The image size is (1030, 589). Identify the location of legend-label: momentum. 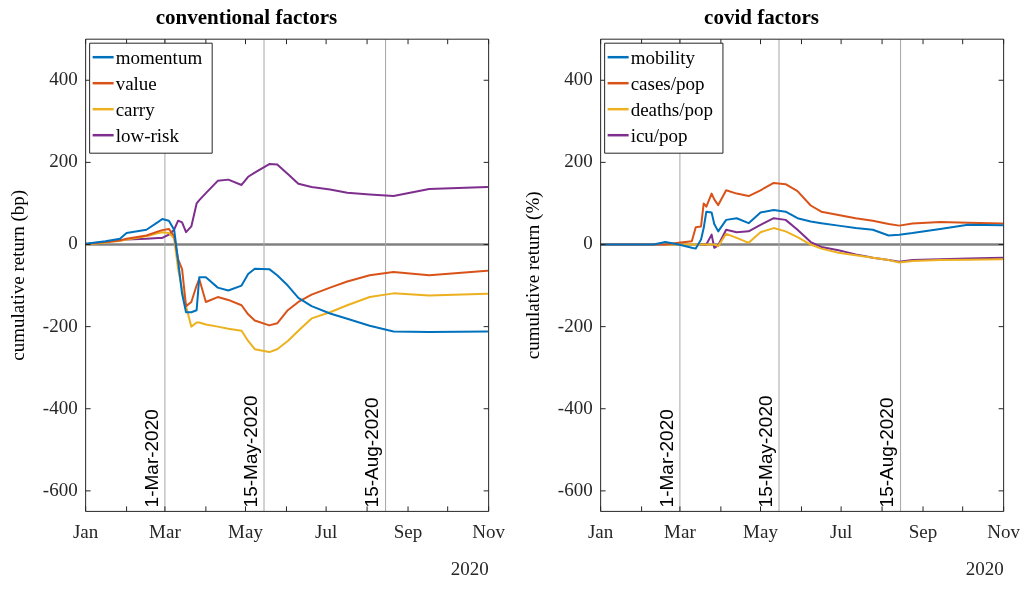
(159, 58).